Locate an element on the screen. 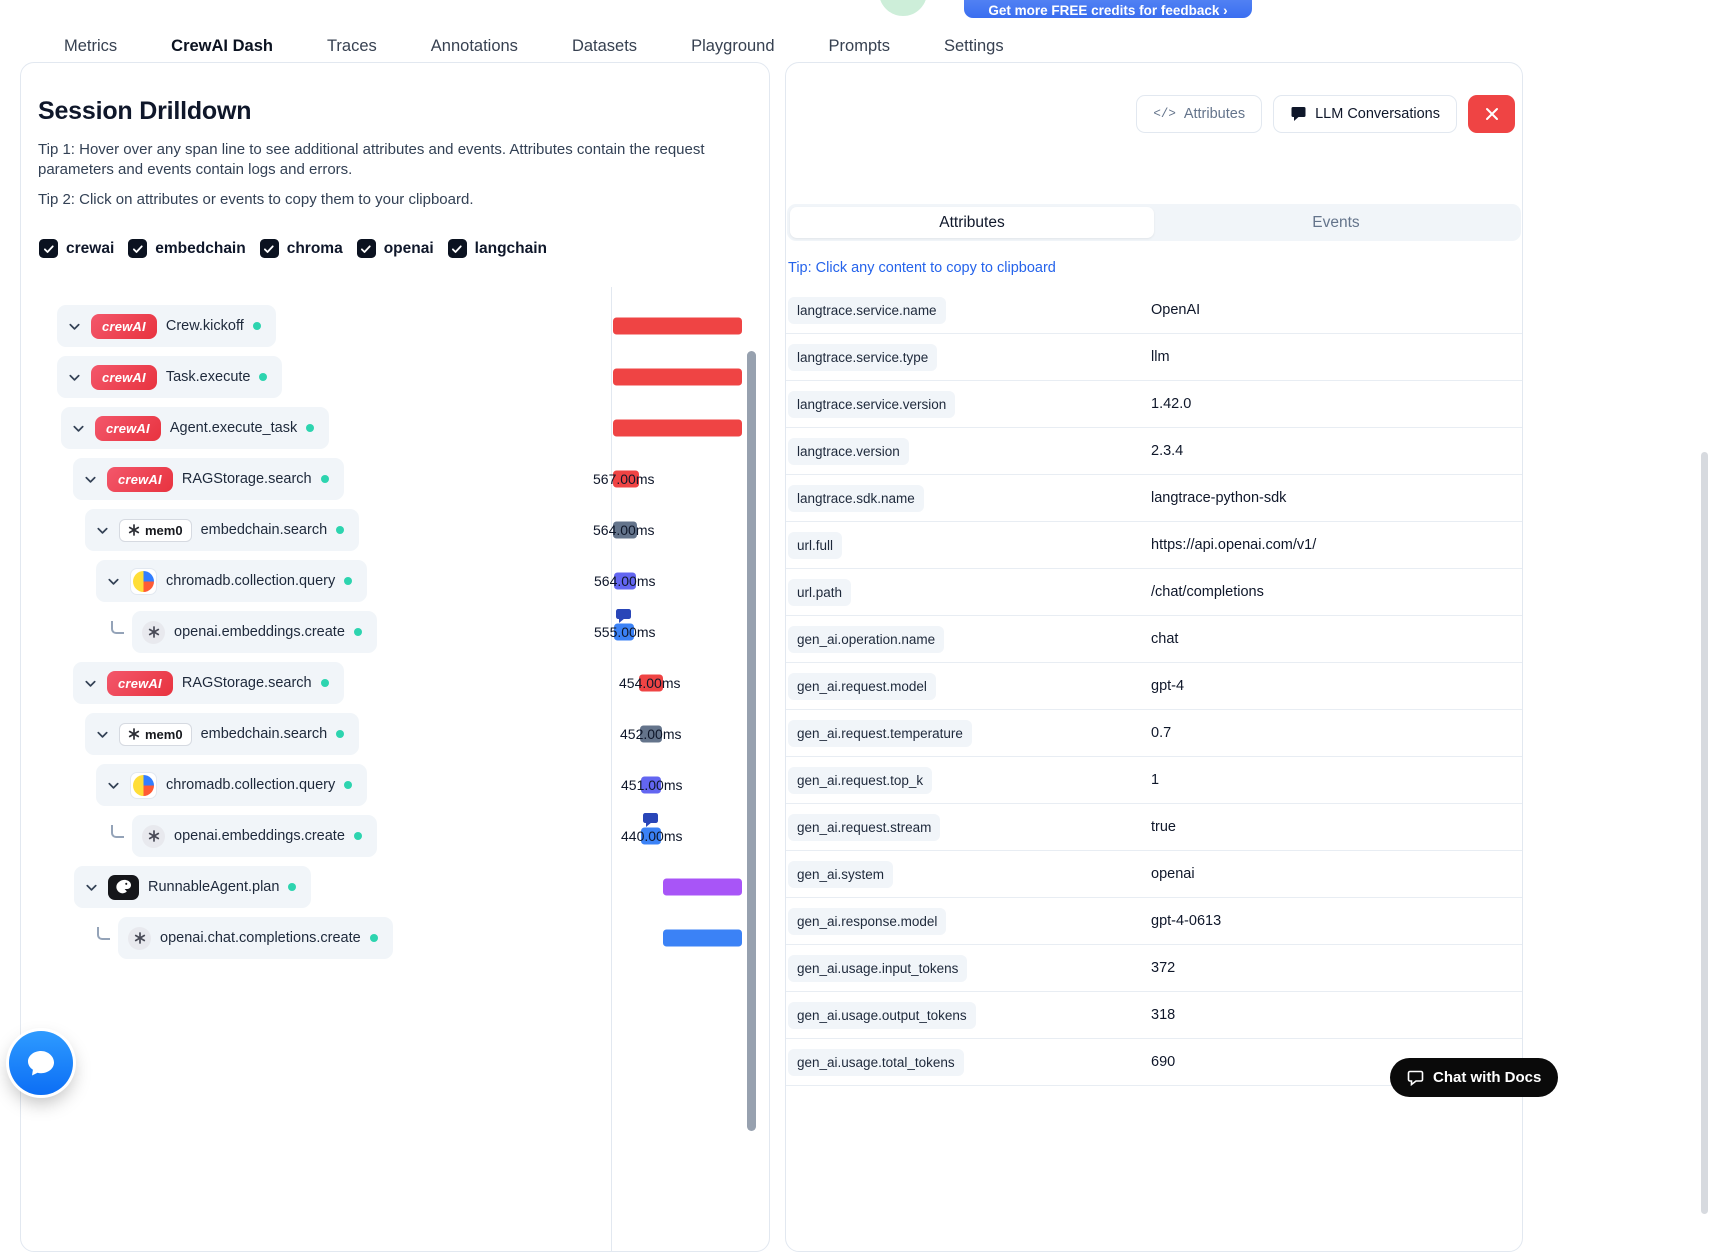 This screenshot has width=1710, height=1252. page-scrollbar is located at coordinates (1704, 833).